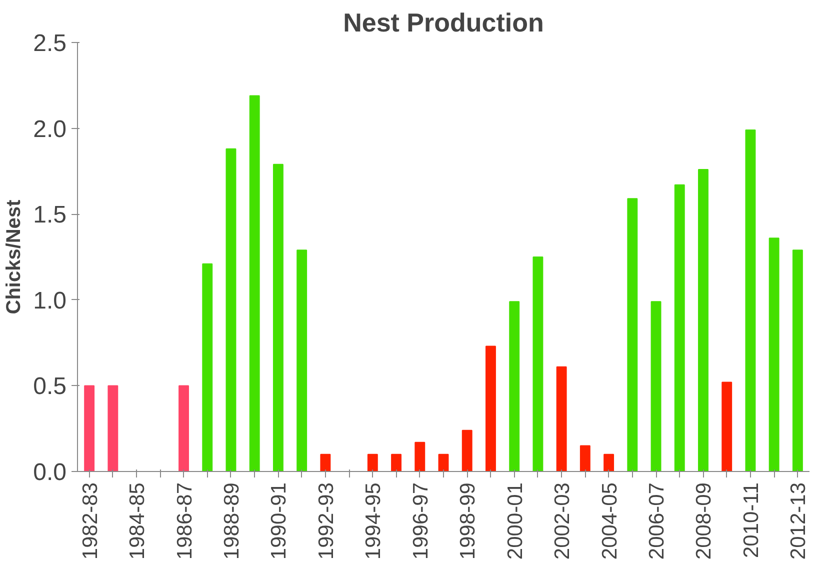  Describe the element at coordinates (50, 386) in the screenshot. I see `y-tick-label: 0.5` at that location.